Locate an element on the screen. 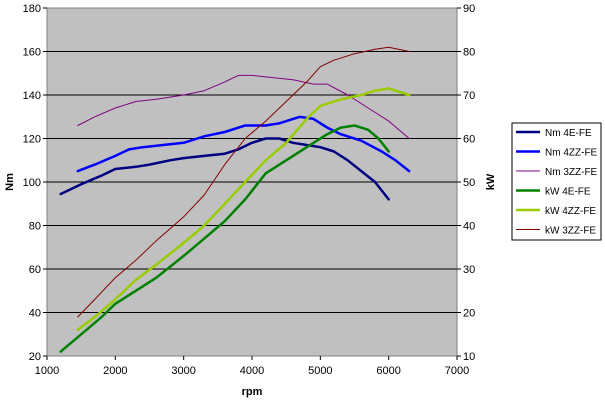  legend-label: Nm 4E-FE is located at coordinates (568, 133).